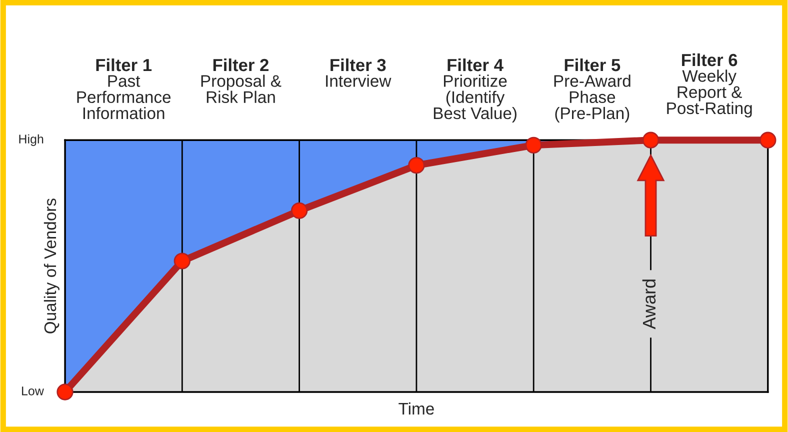 This screenshot has height=432, width=788. Describe the element at coordinates (52, 266) in the screenshot. I see `y-axis-title: Quality of Vendors` at that location.